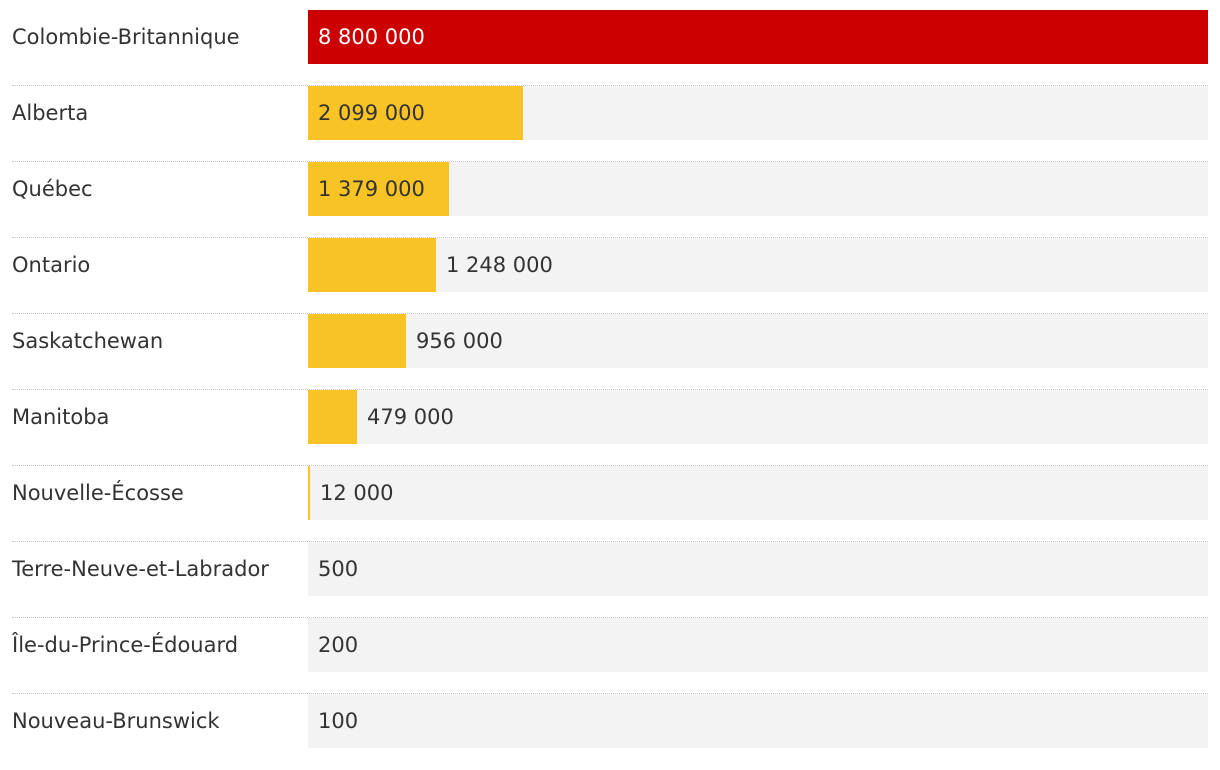 The width and height of the screenshot is (1220, 770). I want to click on bar-track: 956 000, so click(758, 341).